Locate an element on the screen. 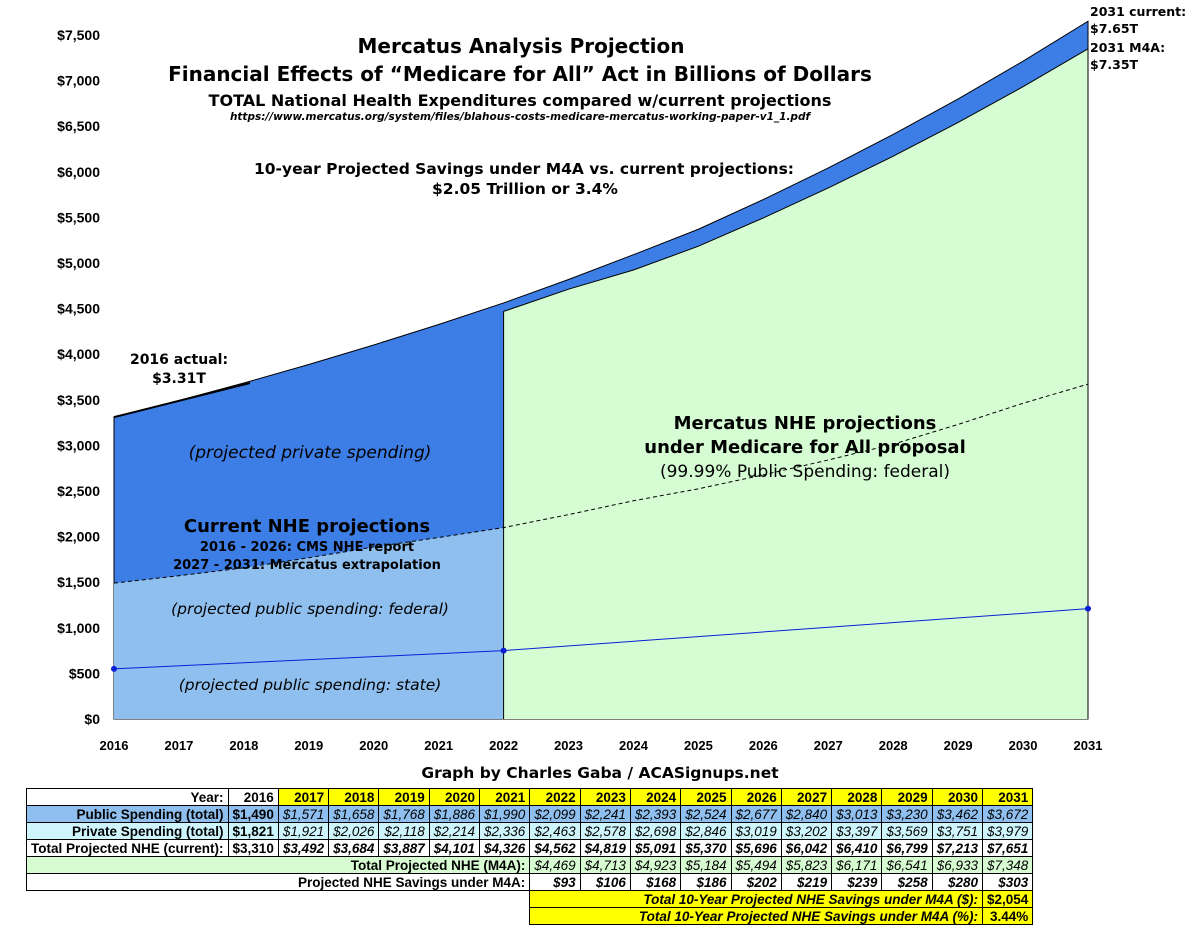  savings-label: Projected NHE Savings under M4A: is located at coordinates (278, 882).